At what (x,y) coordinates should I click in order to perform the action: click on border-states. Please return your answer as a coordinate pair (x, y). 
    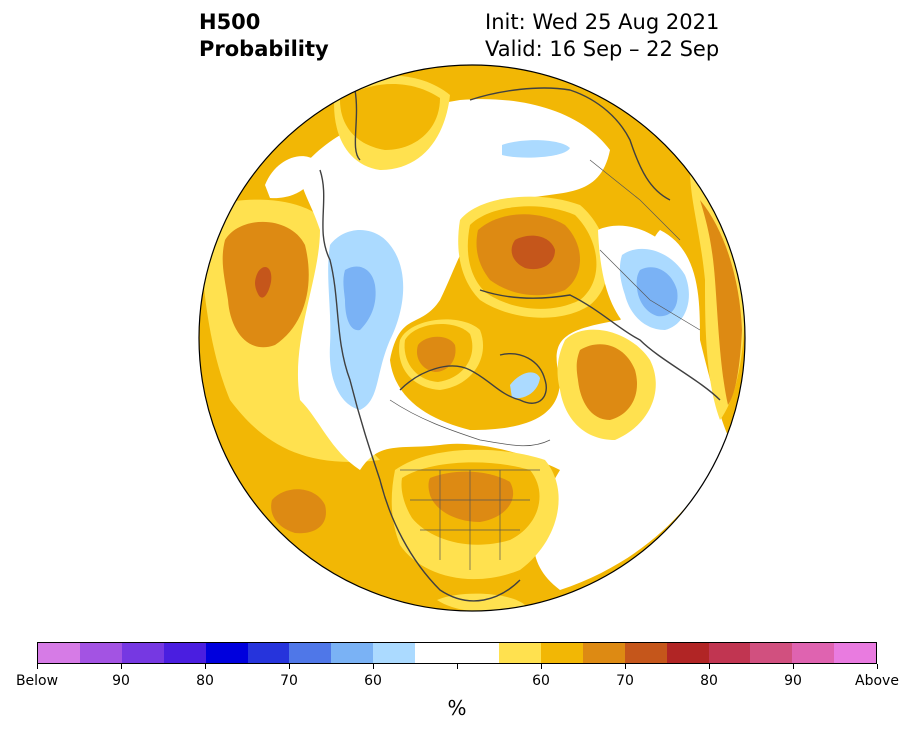
    Looking at the image, I should click on (470, 519).